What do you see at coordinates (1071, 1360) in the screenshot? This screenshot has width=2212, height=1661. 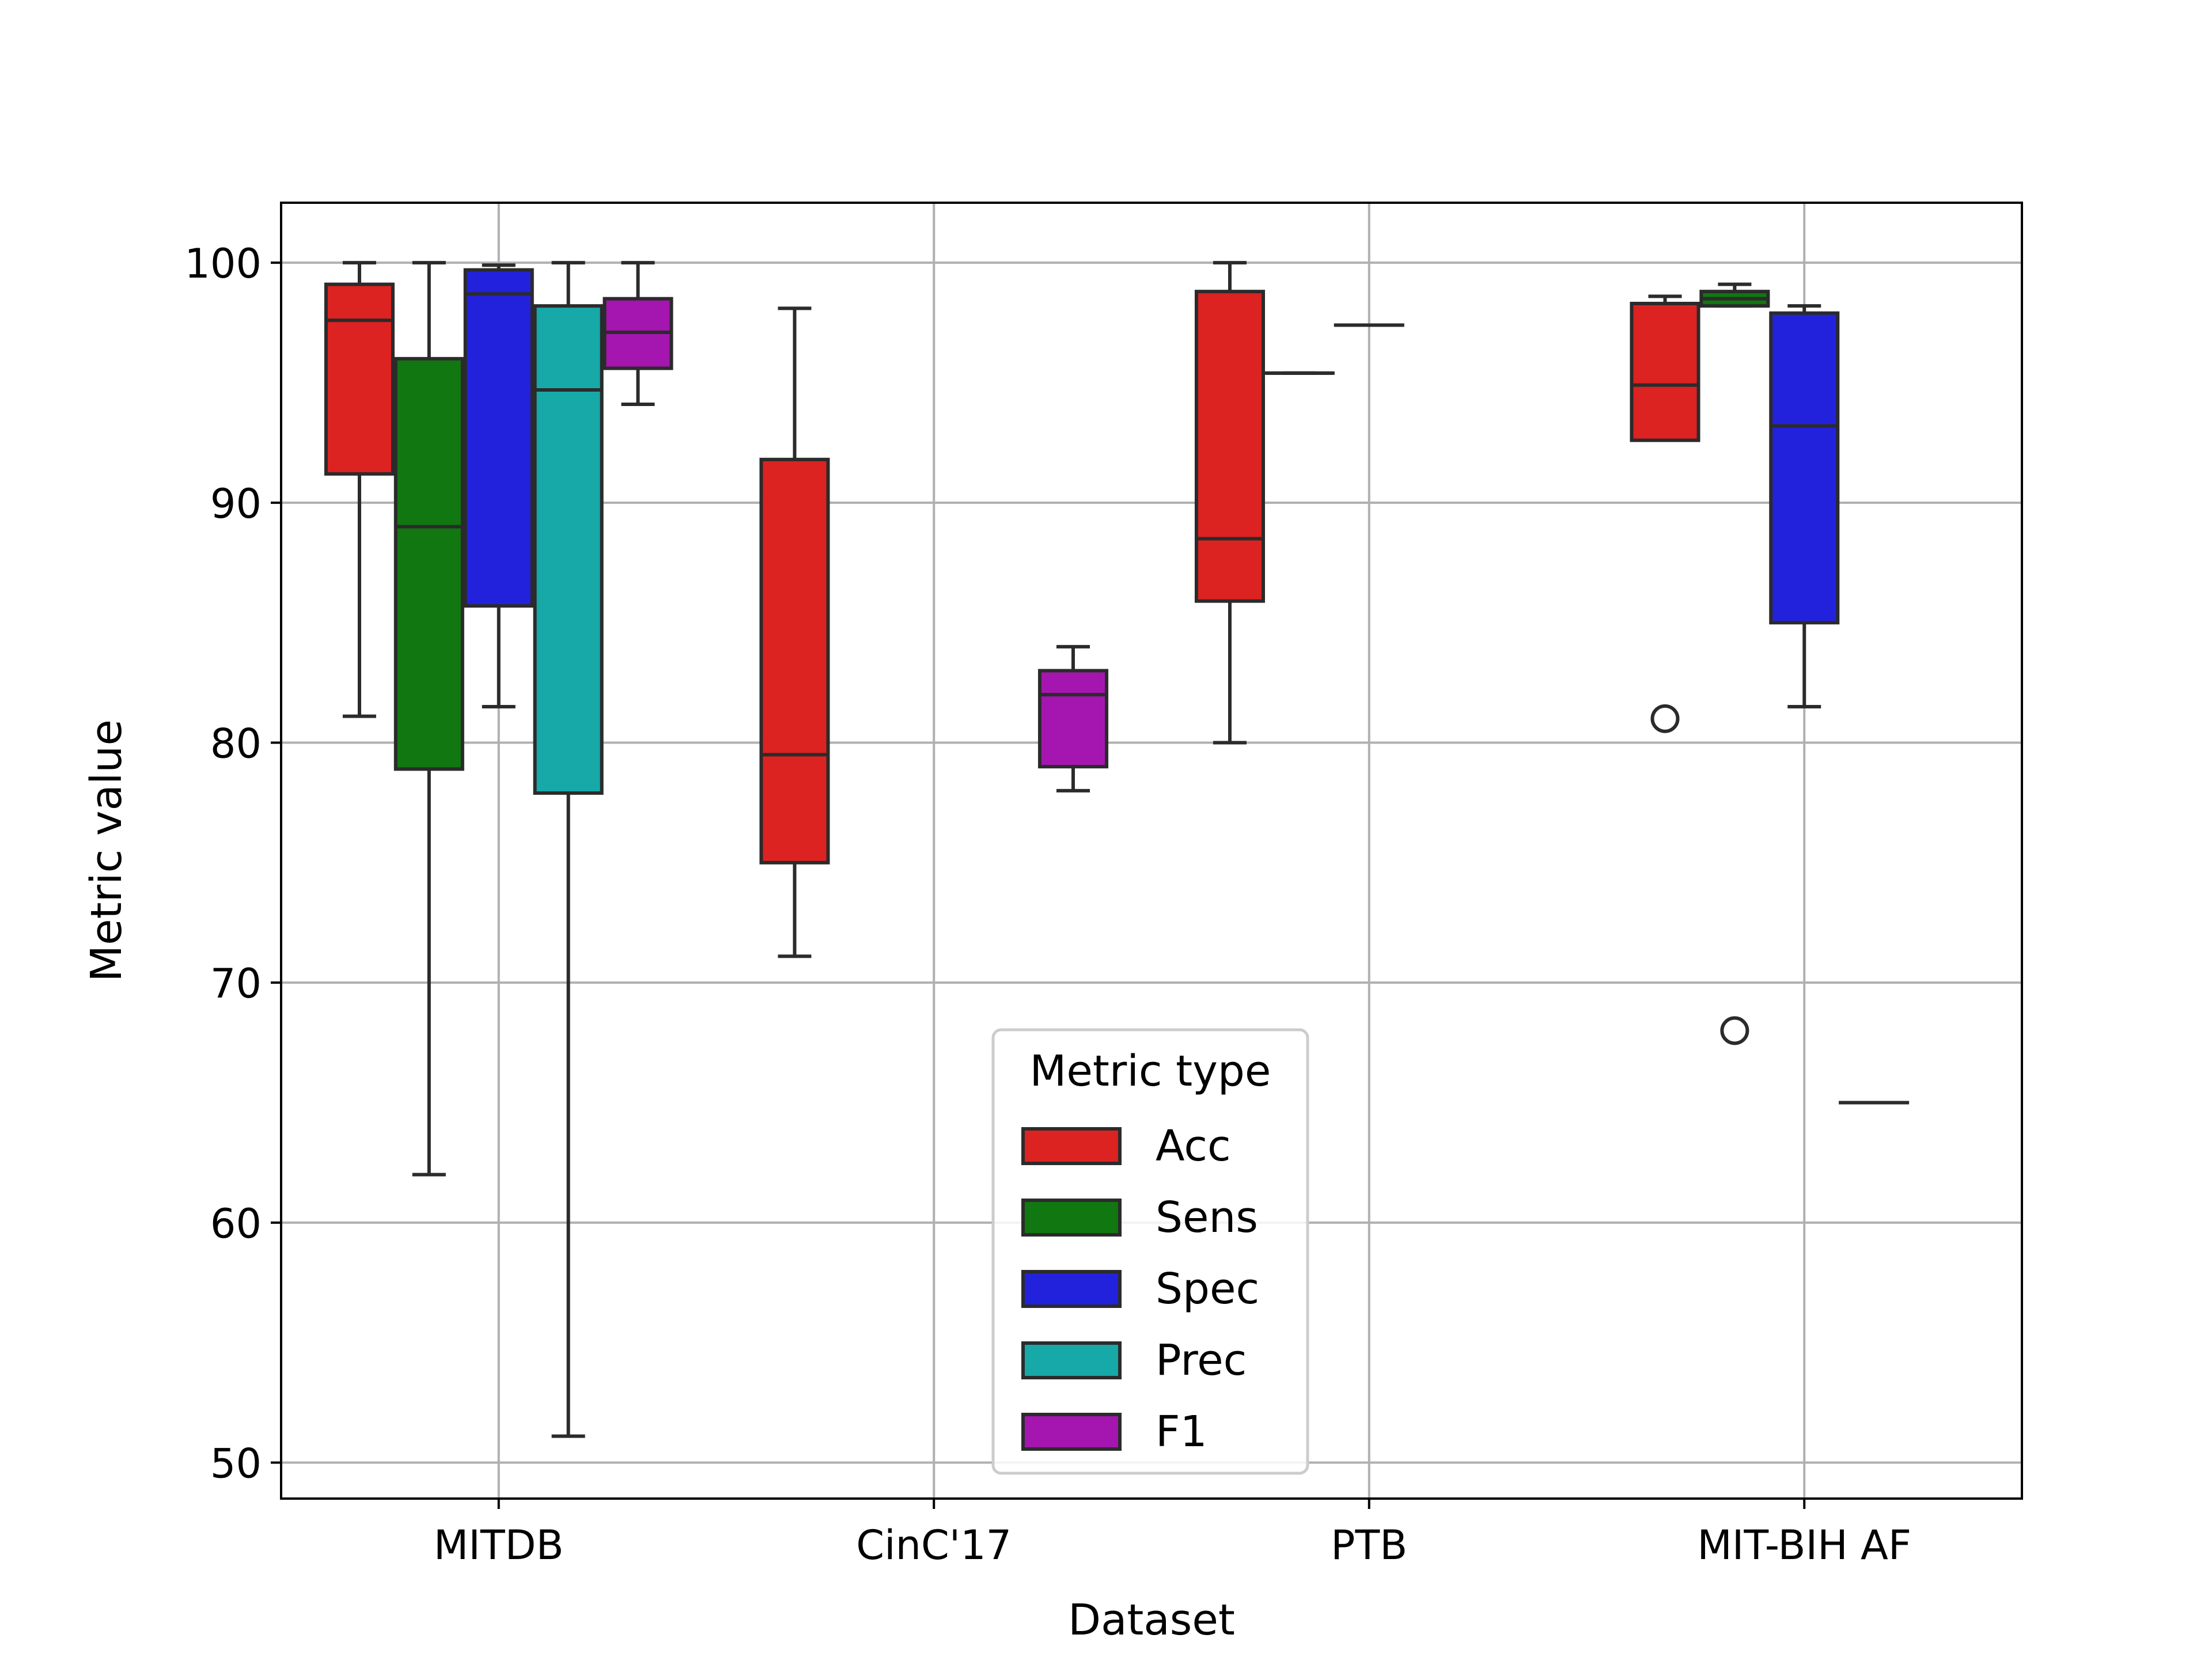 I see `legend-swatch-prec` at bounding box center [1071, 1360].